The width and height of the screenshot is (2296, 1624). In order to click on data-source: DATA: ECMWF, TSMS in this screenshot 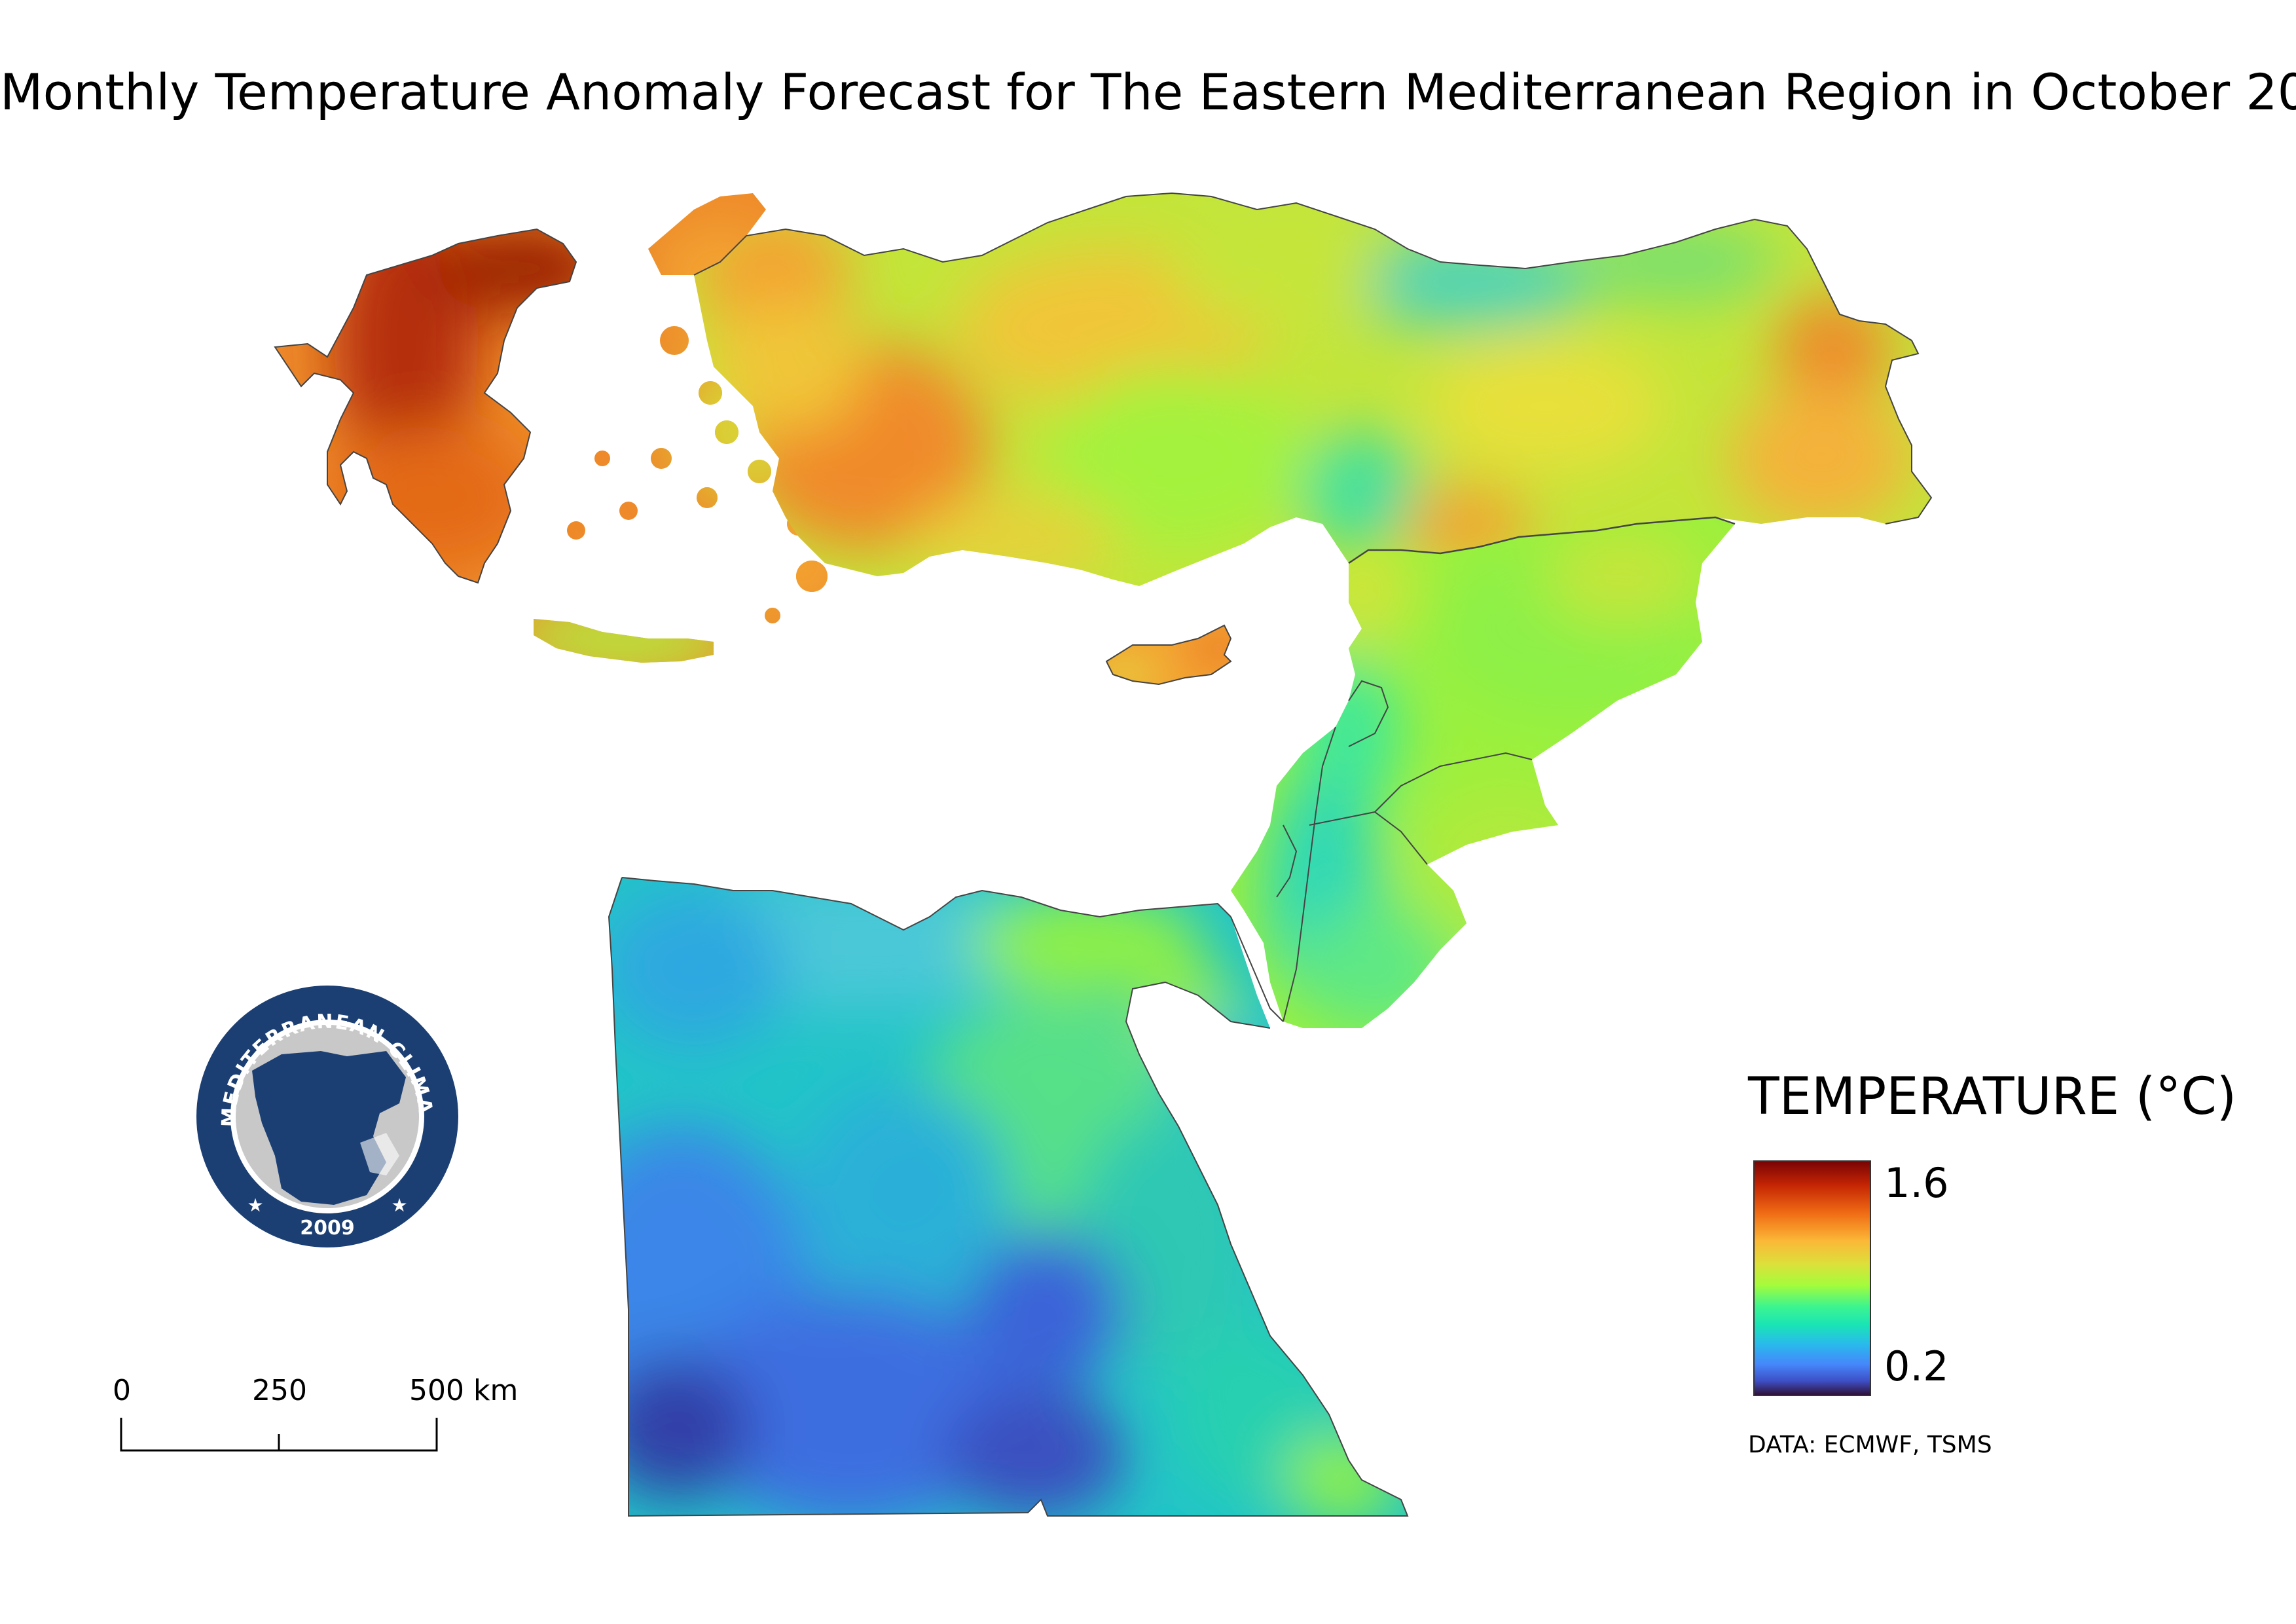, I will do `click(1870, 1444)`.